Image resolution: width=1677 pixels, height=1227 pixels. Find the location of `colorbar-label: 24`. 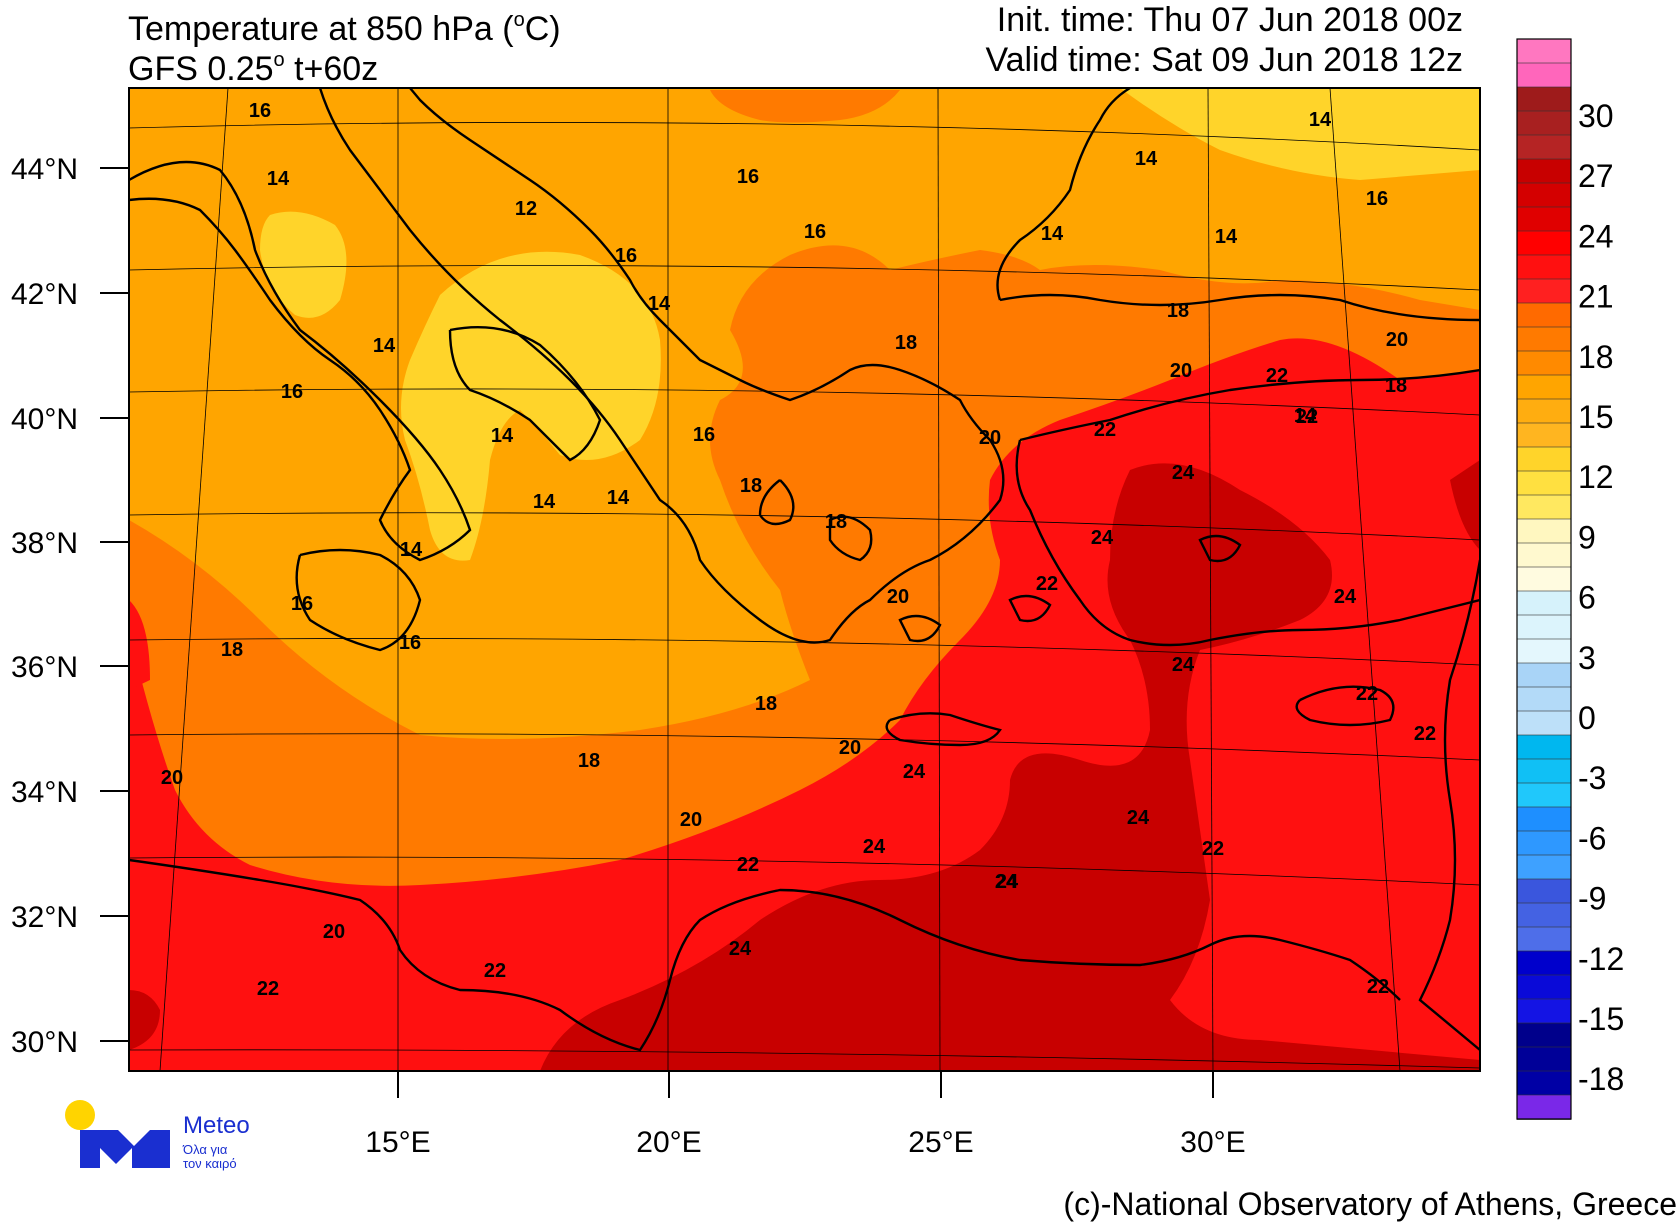

colorbar-label: 24 is located at coordinates (1596, 236).